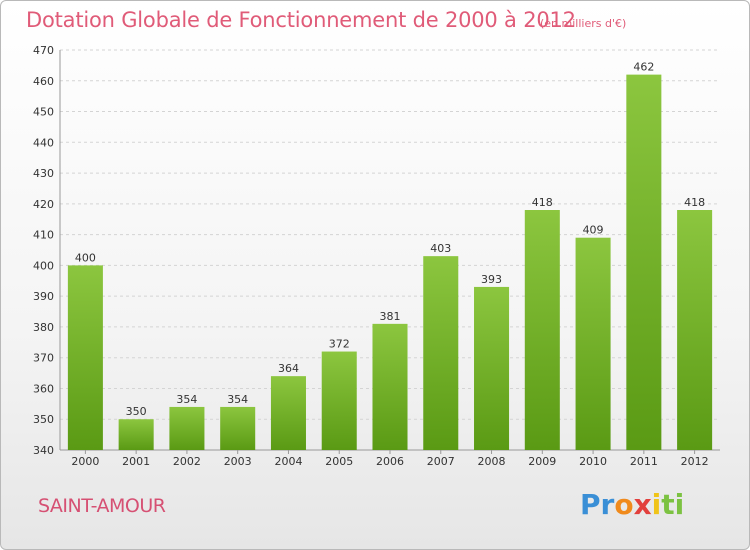 This screenshot has height=550, width=750. What do you see at coordinates (102, 506) in the screenshot?
I see `commune-name: SAINT-AMOUR` at bounding box center [102, 506].